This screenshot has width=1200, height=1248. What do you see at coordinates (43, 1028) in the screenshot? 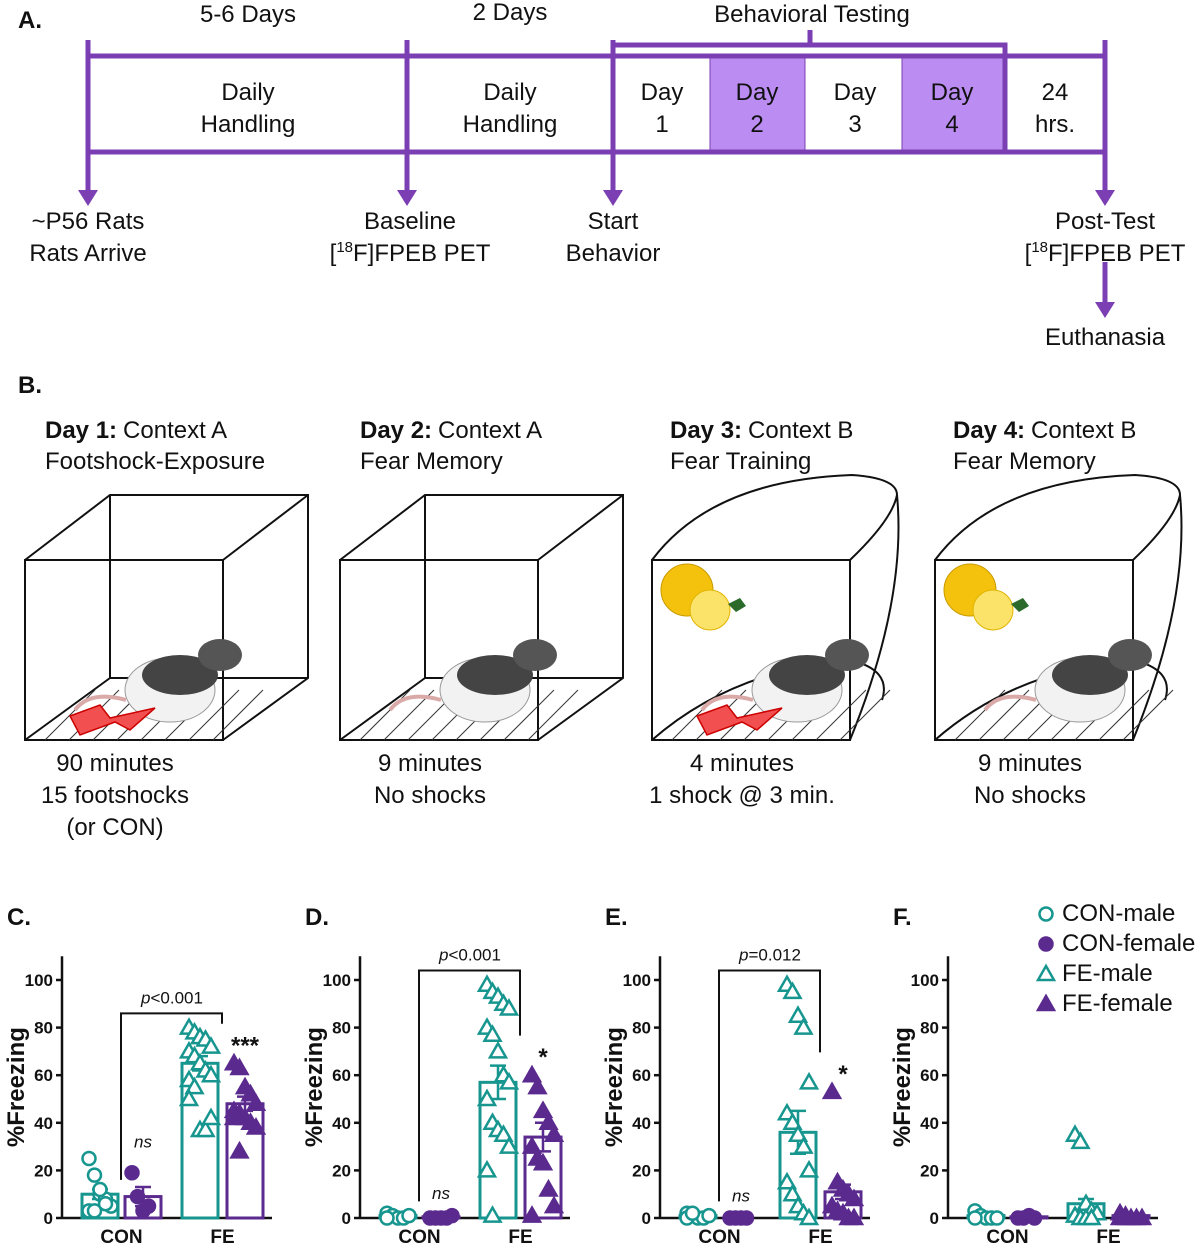
I see `y-tick-label: 80` at bounding box center [43, 1028].